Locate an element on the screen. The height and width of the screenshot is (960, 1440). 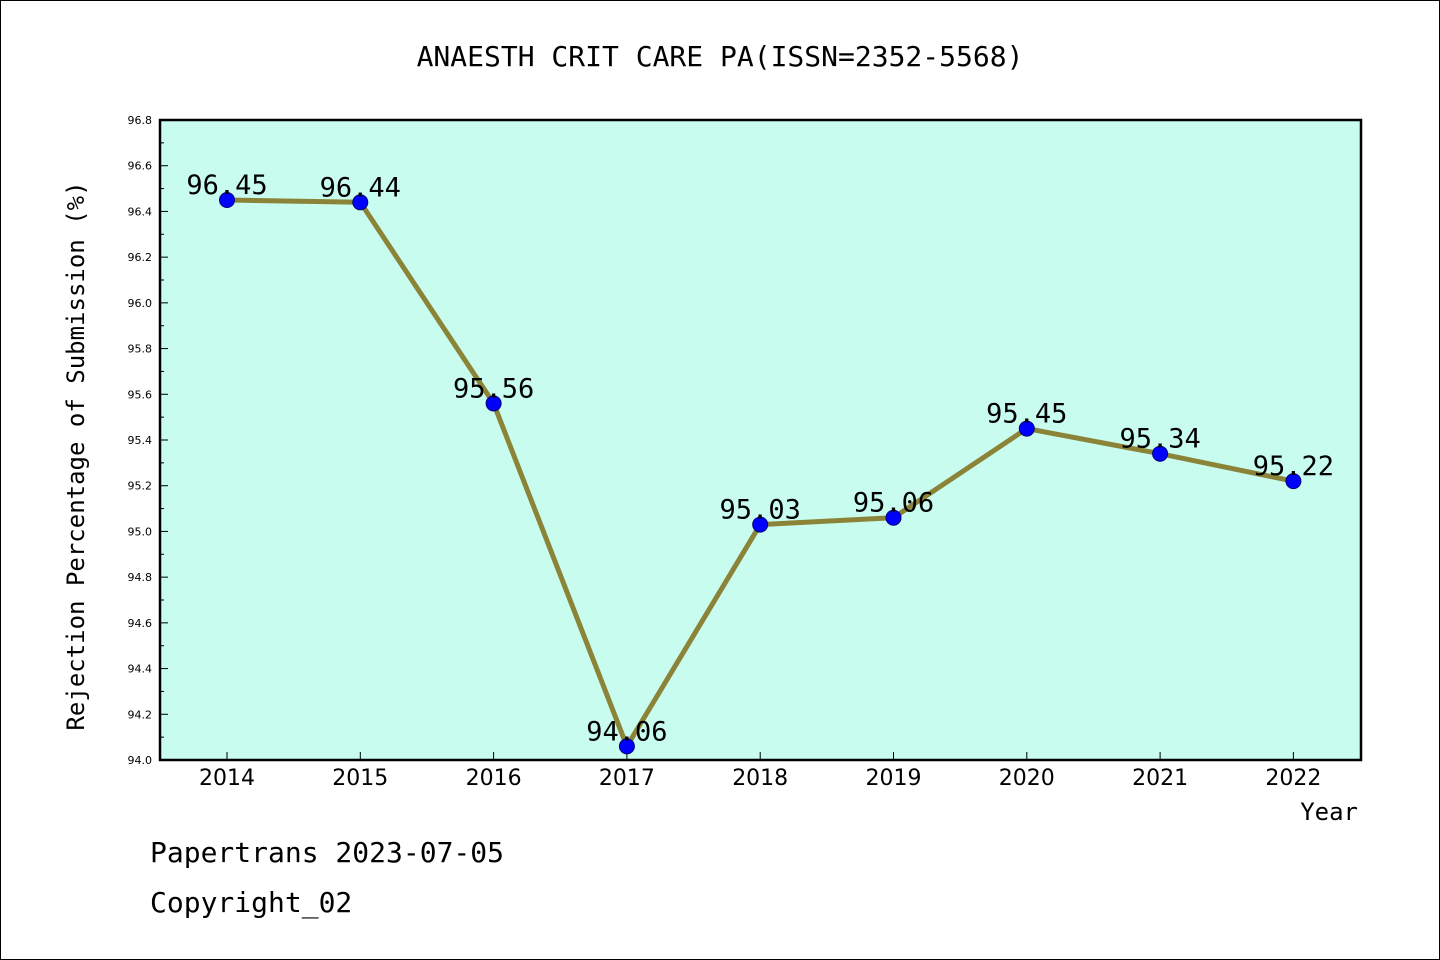
data-label: 95.22 is located at coordinates (1293, 466).